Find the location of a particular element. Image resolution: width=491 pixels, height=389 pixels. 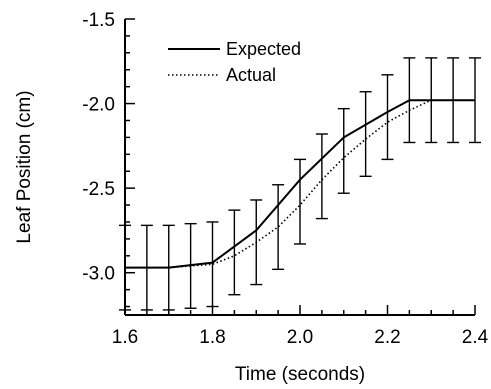

y-tick-label: -2.0 is located at coordinates (98, 105).